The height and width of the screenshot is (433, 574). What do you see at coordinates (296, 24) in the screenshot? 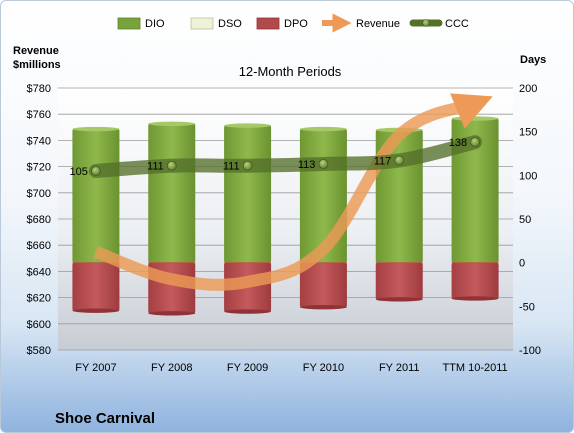
I see `legend-label-dpo: DPO` at bounding box center [296, 24].